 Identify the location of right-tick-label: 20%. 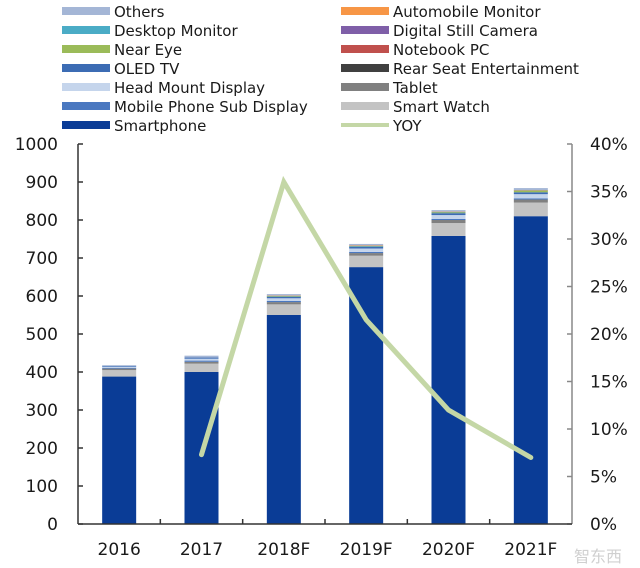
(609, 335).